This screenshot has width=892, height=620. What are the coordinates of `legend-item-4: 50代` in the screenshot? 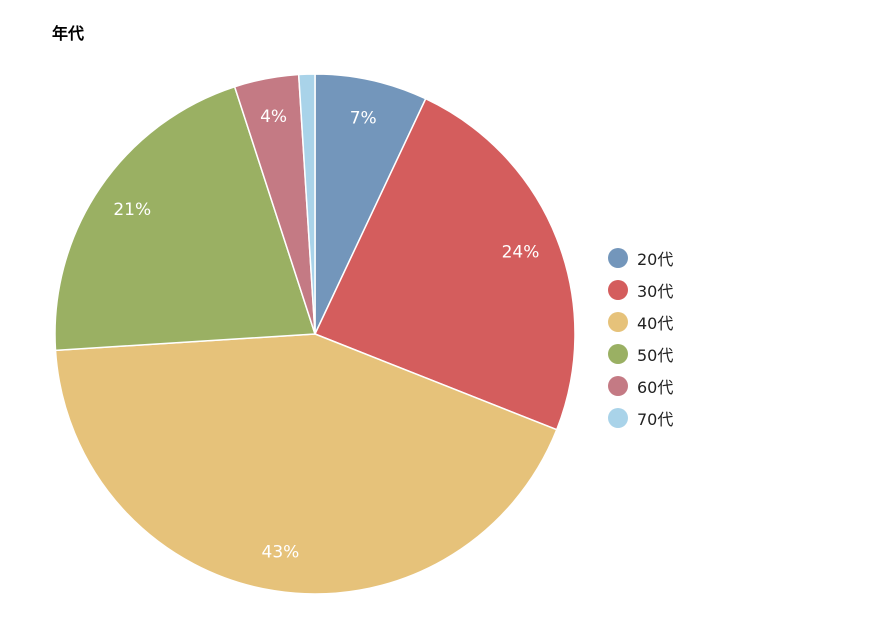 It's located at (640, 354).